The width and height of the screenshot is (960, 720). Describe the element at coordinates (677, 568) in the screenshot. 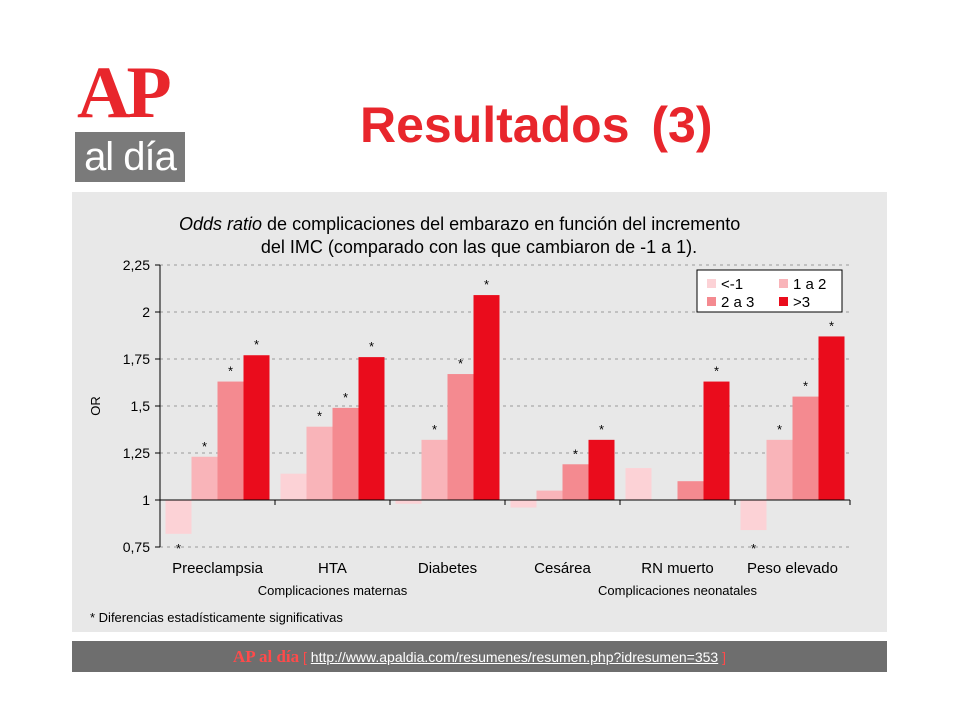

I see `x-tick-label: RN muerto` at that location.